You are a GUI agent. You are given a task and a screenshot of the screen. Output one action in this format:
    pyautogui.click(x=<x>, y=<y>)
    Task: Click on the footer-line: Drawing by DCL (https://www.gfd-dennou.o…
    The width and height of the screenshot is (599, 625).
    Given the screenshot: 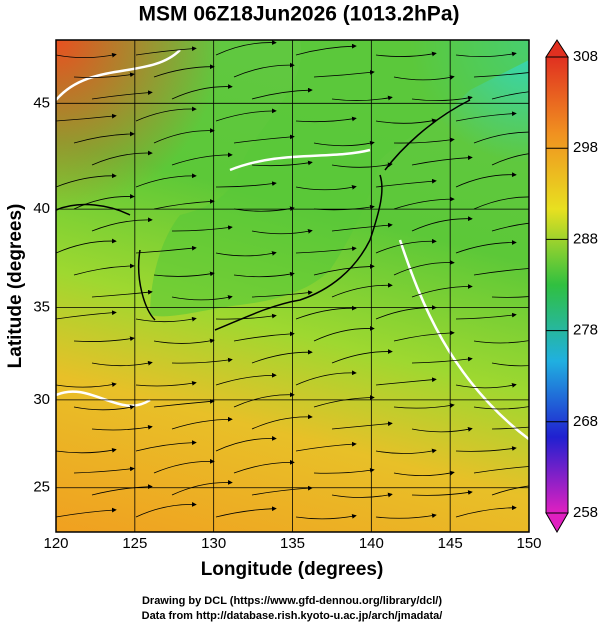 What is the action you would take?
    pyautogui.click(x=292, y=601)
    